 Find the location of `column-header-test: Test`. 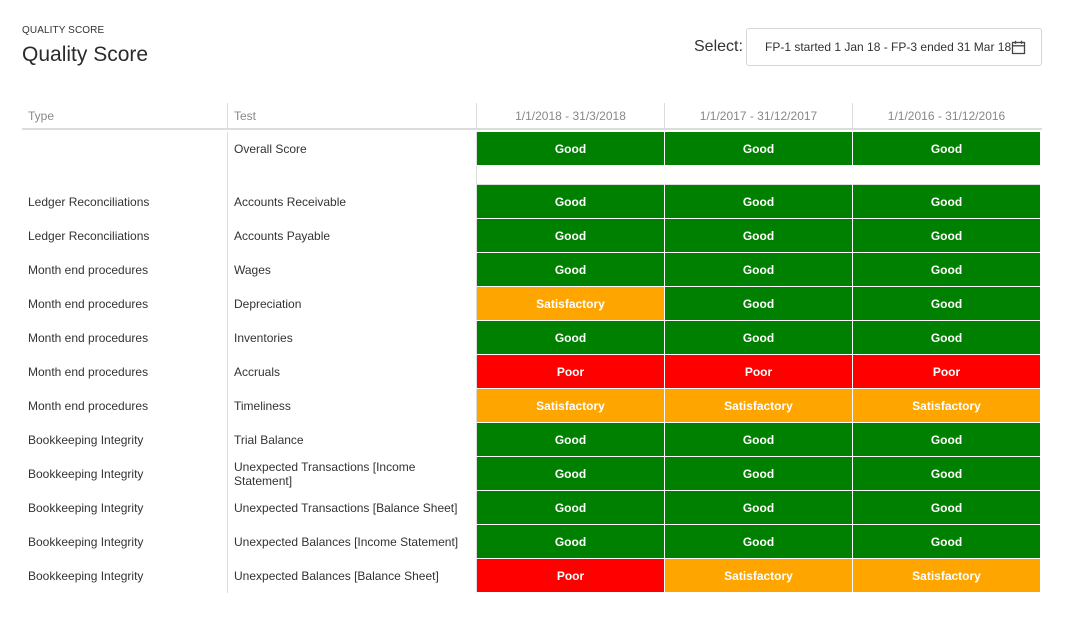

column-header-test: Test is located at coordinates (351, 115).